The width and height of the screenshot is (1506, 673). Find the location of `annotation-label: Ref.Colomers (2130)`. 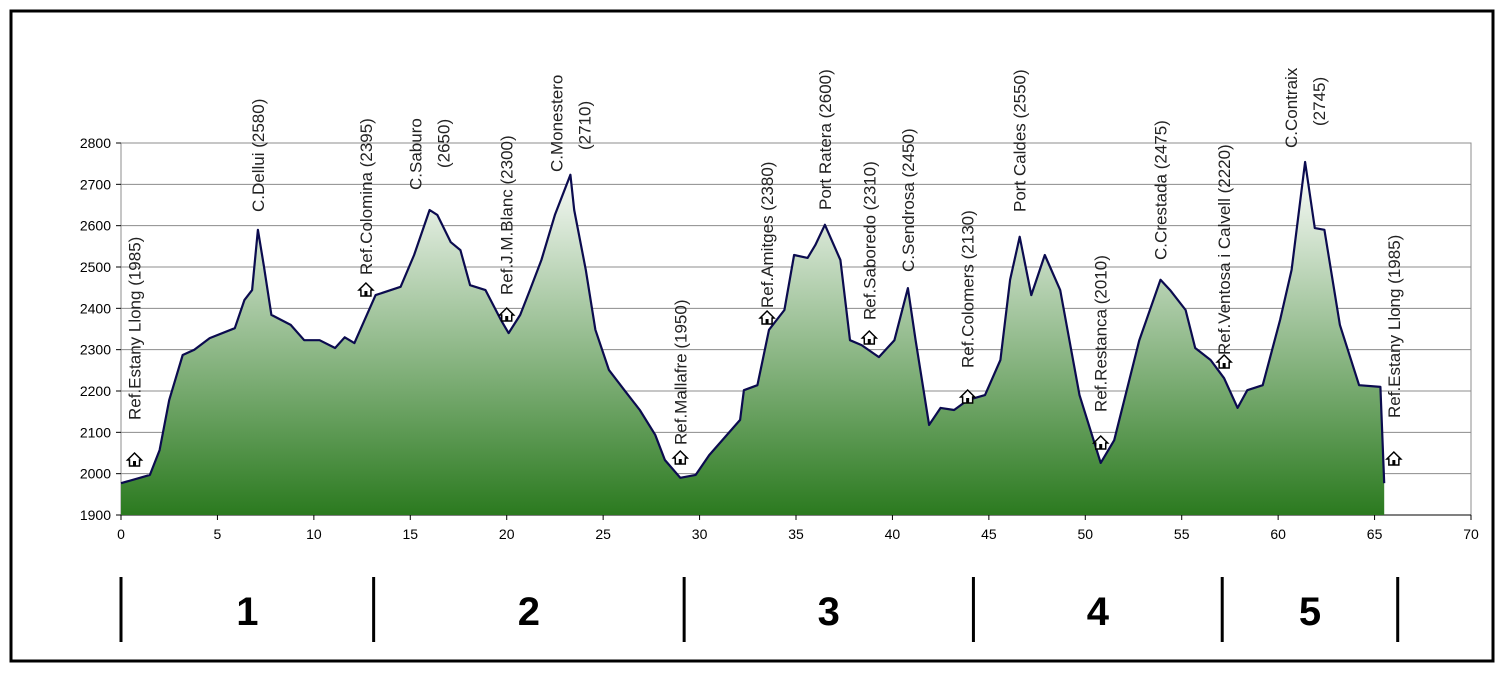

annotation-label: Ref.Colomers (2130) is located at coordinates (968, 289).